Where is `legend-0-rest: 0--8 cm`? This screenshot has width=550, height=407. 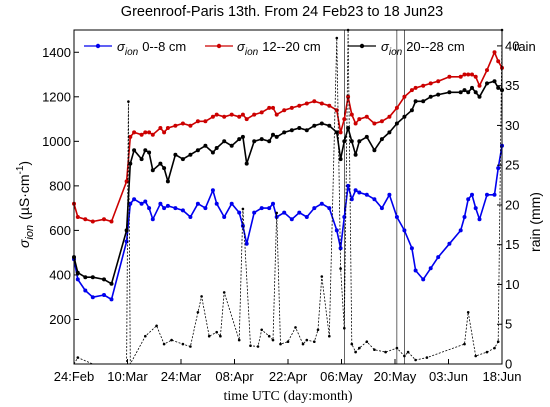
legend-0-rest: 0--8 cm is located at coordinates (164, 46).